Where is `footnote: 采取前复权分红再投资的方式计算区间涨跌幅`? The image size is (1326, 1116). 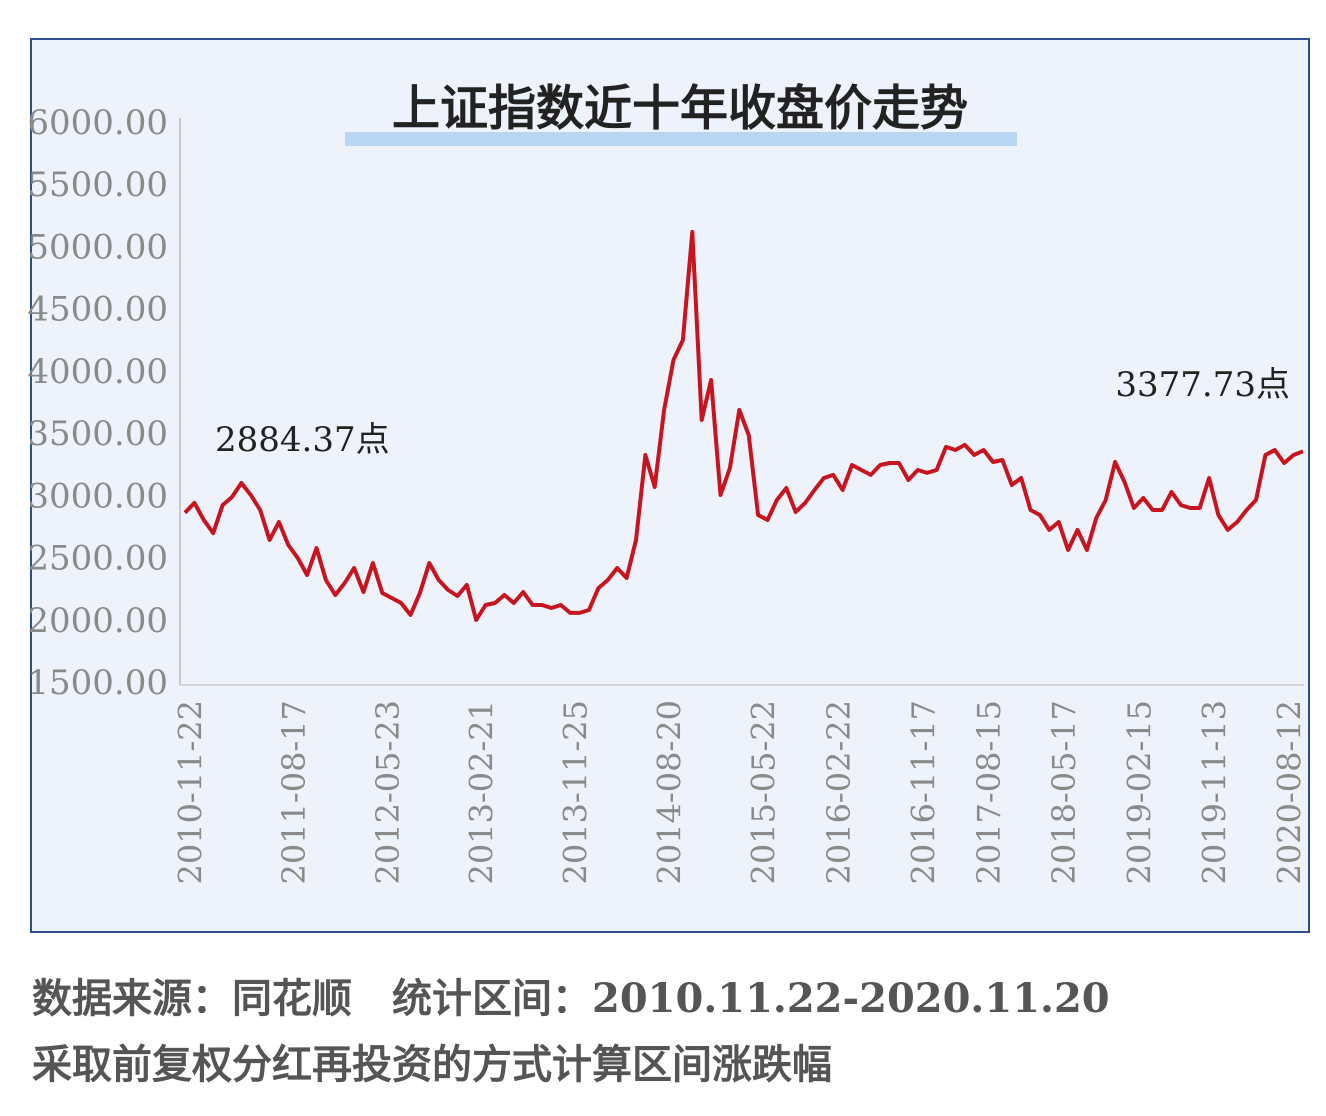 footnote: 采取前复权分红再投资的方式计算区间涨跌幅 is located at coordinates (432, 1064).